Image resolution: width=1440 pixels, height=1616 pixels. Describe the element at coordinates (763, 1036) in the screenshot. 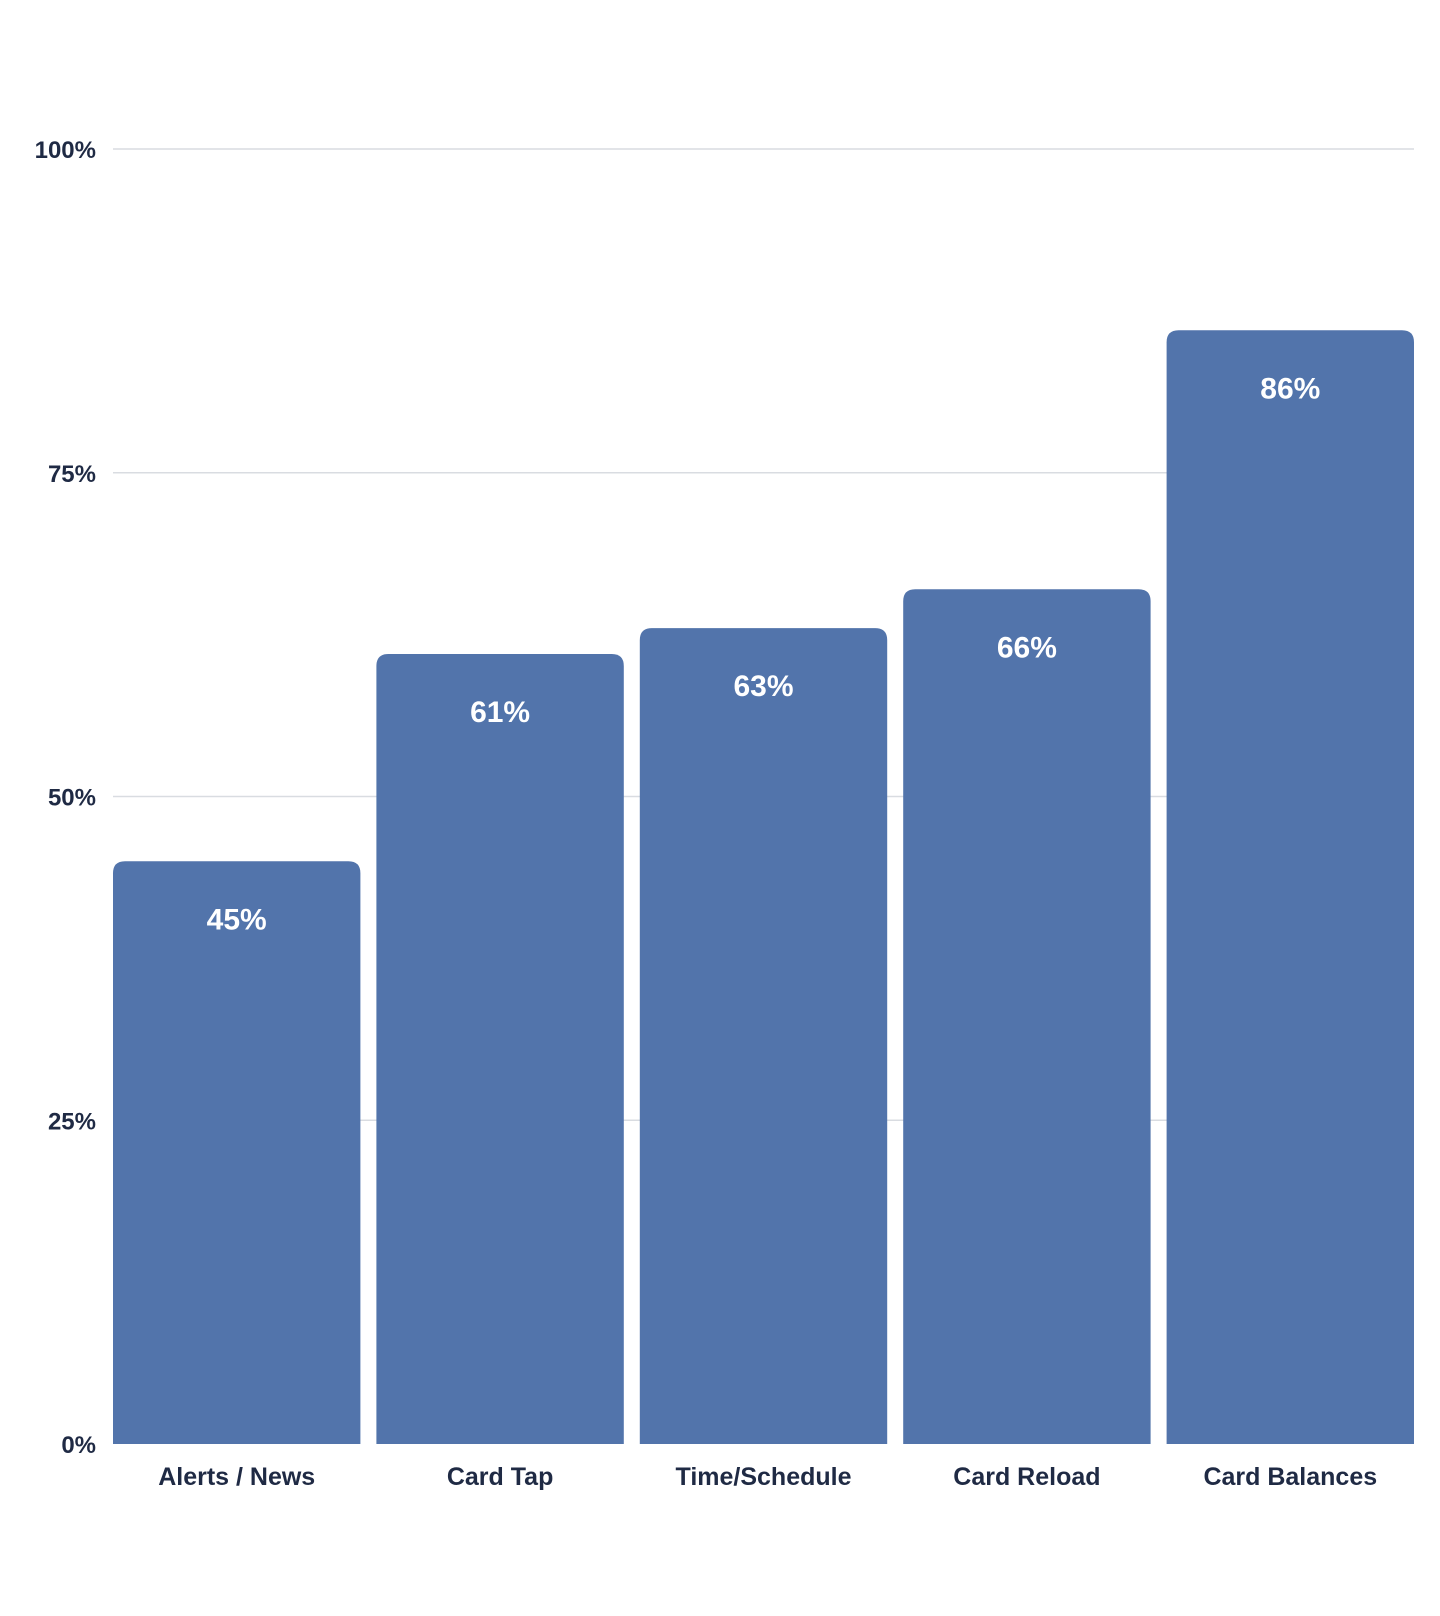

I see `bar-time-schedule` at that location.